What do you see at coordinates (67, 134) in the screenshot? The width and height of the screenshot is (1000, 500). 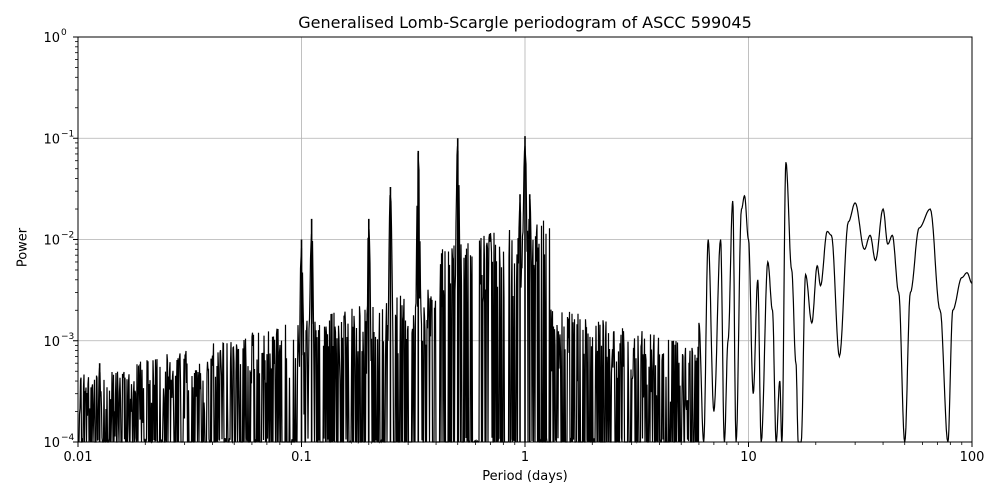 I see `svg-text: −1` at bounding box center [67, 134].